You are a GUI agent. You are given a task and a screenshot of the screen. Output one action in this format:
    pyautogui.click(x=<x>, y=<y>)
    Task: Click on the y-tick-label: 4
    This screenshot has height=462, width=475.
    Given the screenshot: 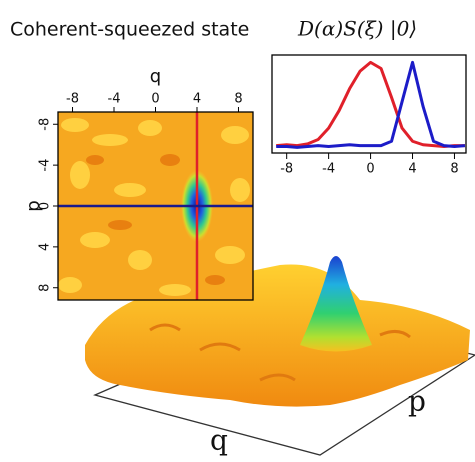 What is the action you would take?
    pyautogui.click(x=45, y=247)
    